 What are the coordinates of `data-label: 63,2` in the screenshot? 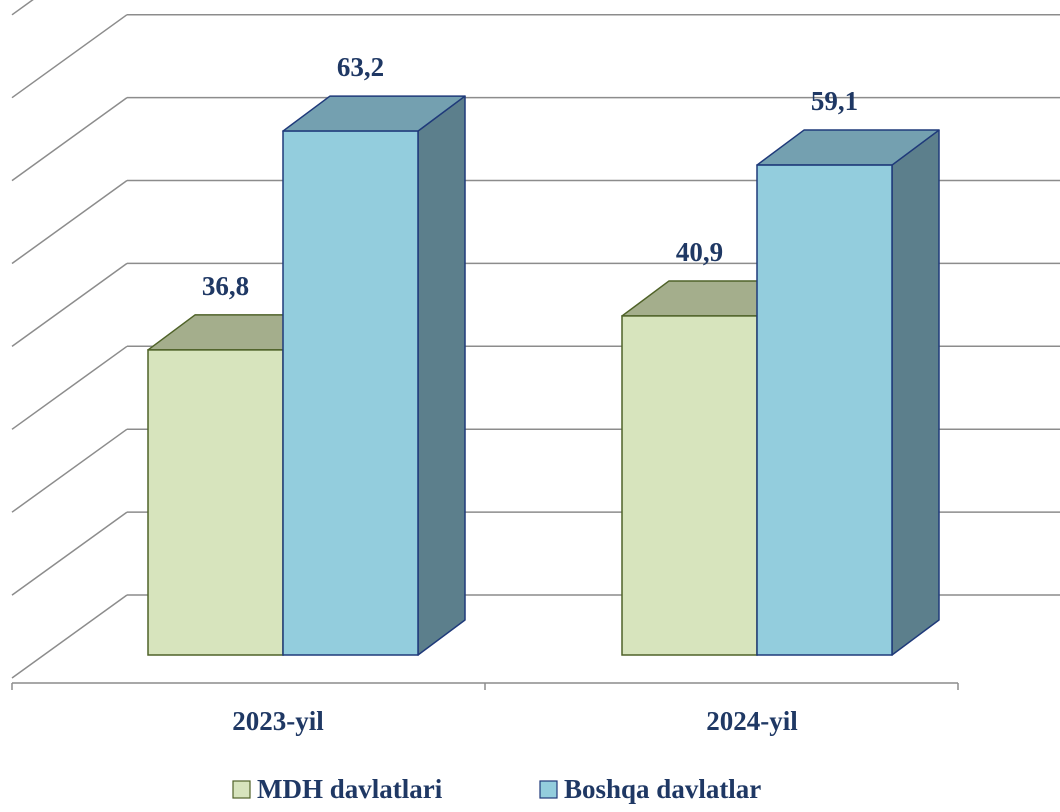 It's located at (360, 67).